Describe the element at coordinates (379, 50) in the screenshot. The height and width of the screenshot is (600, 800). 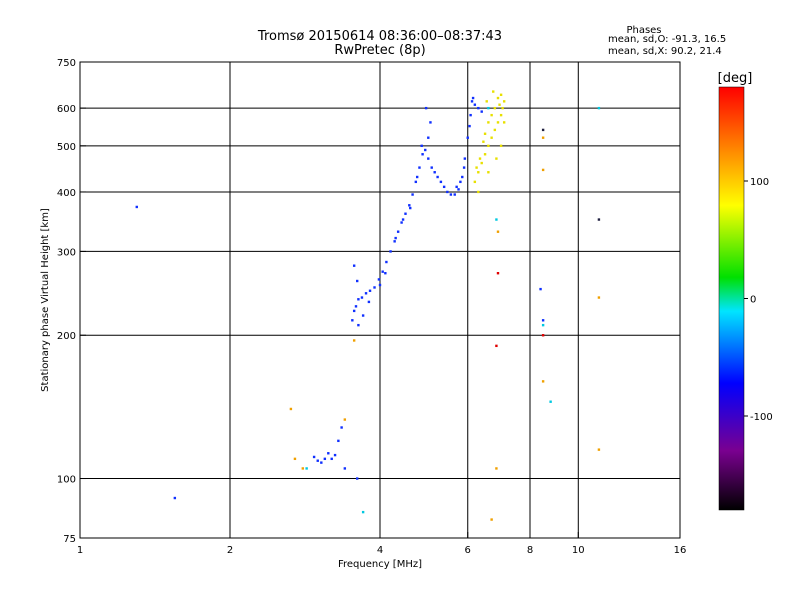
I see `chart-subtitle: RwPretec (8p)` at that location.